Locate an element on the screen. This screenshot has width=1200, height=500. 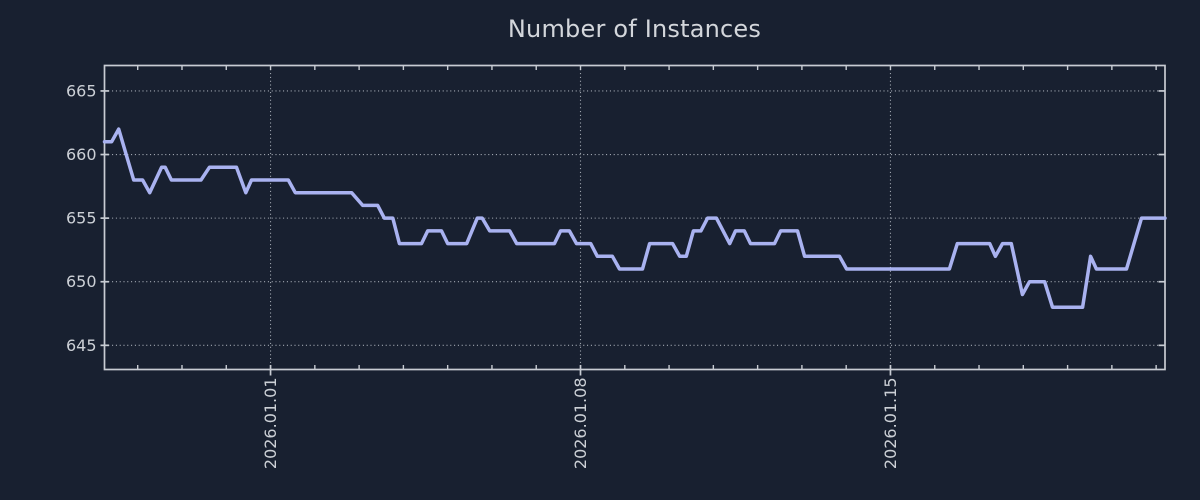
y-tick-label: 655 is located at coordinates (81, 218).